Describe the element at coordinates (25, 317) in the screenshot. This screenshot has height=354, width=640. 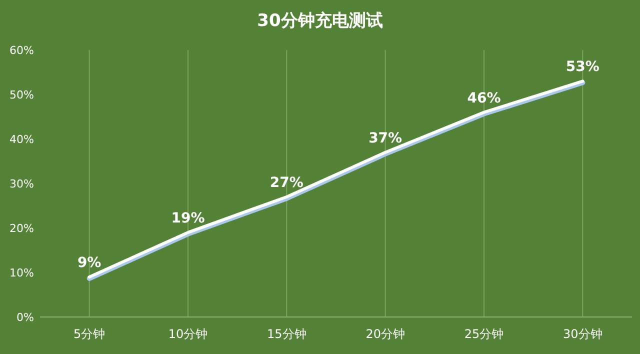
I see `y-tick-label: 0%` at that location.